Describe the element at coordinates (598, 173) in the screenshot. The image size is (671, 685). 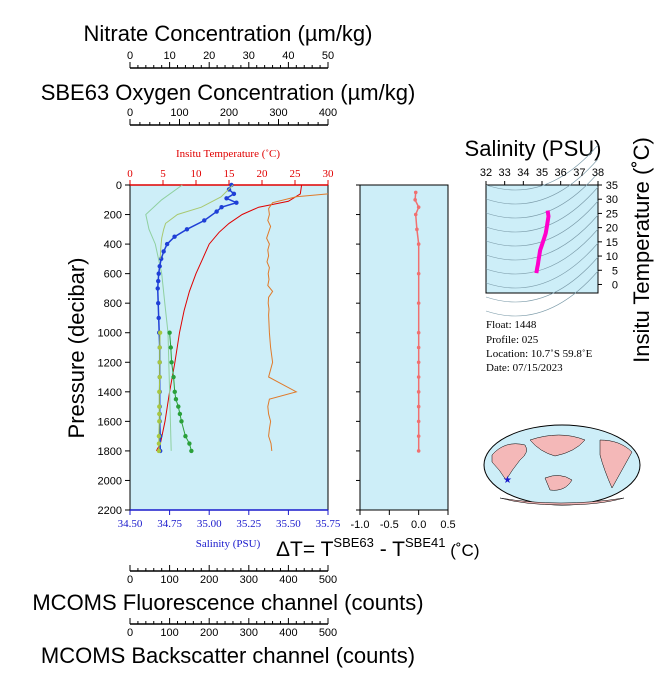
I see `ts-salinity-tick-label: 38` at that location.